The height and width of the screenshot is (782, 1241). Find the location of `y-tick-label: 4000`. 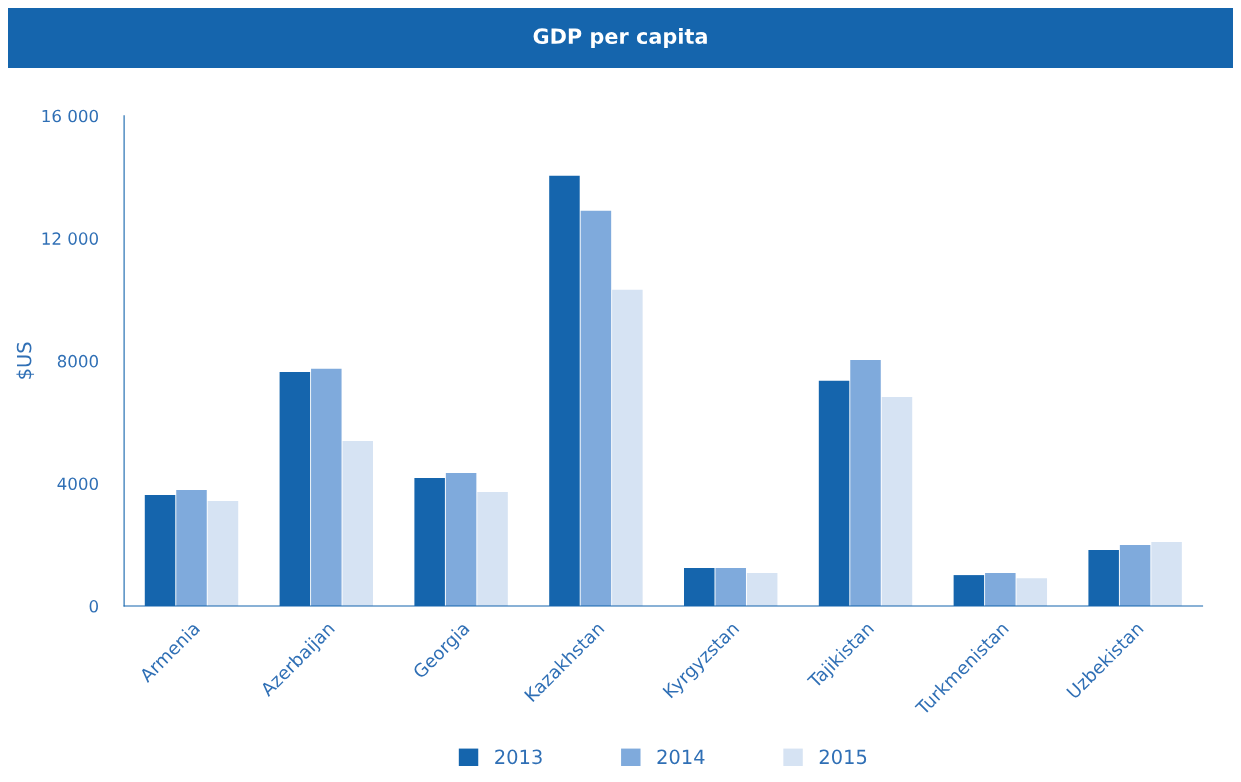

y-tick-label: 4000 is located at coordinates (77, 484).